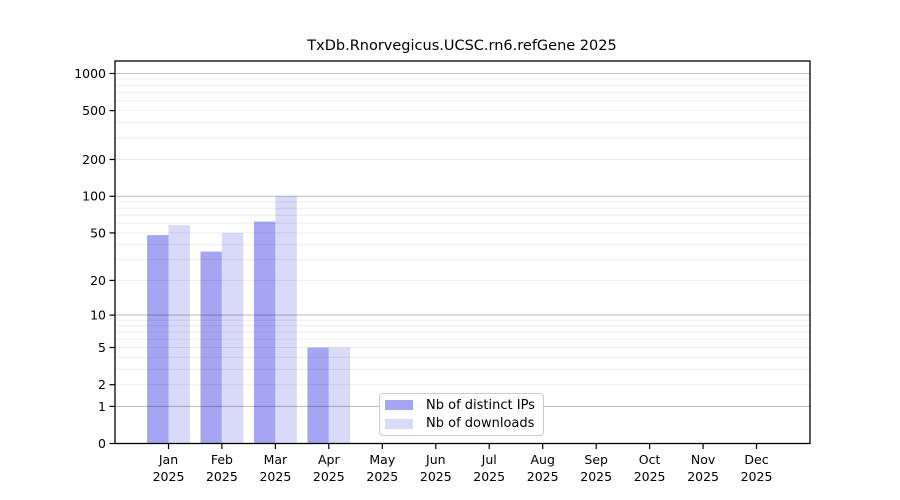 This screenshot has width=900, height=500. I want to click on chart-legend: Nb of distinct IPs Nb of downloads, so click(461, 414).